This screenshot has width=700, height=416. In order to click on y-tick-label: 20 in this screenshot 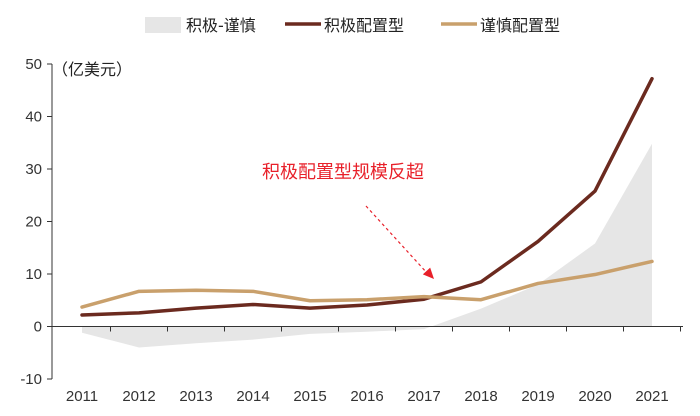, I will do `click(33, 222)`.